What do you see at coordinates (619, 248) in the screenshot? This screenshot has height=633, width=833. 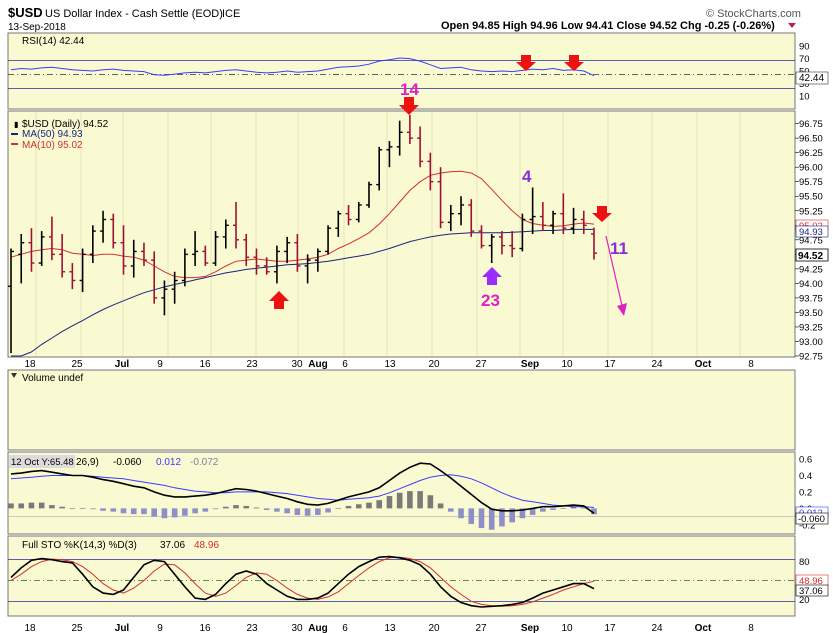 I see `annotation-11: 11` at bounding box center [619, 248].